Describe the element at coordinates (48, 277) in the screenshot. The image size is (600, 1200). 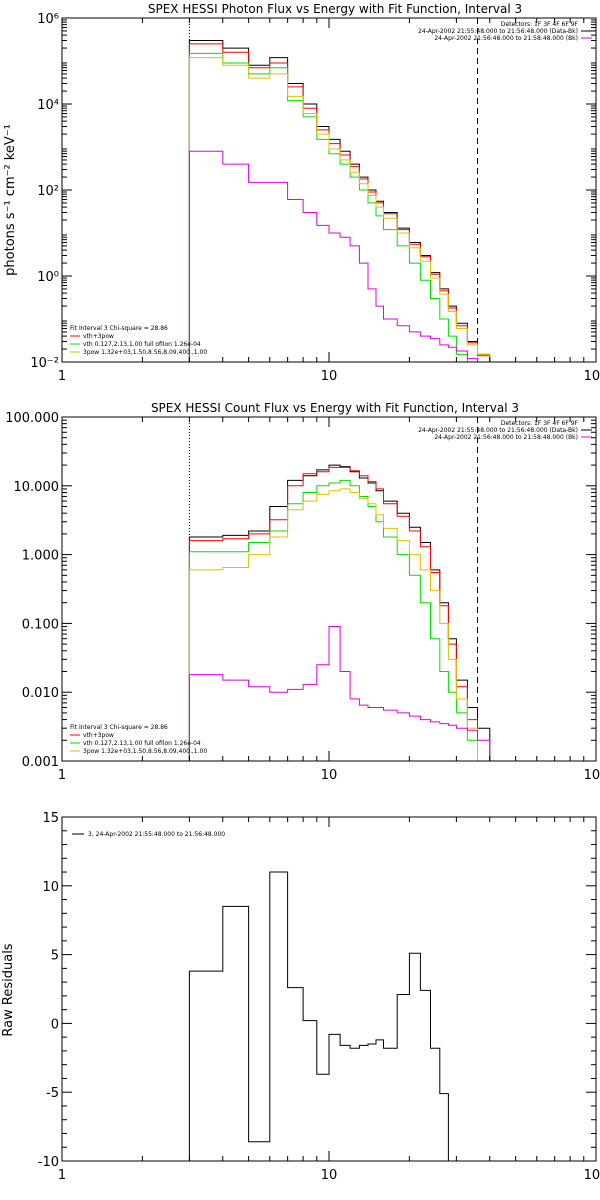
I see `y-tick-label: 10⁰` at that location.